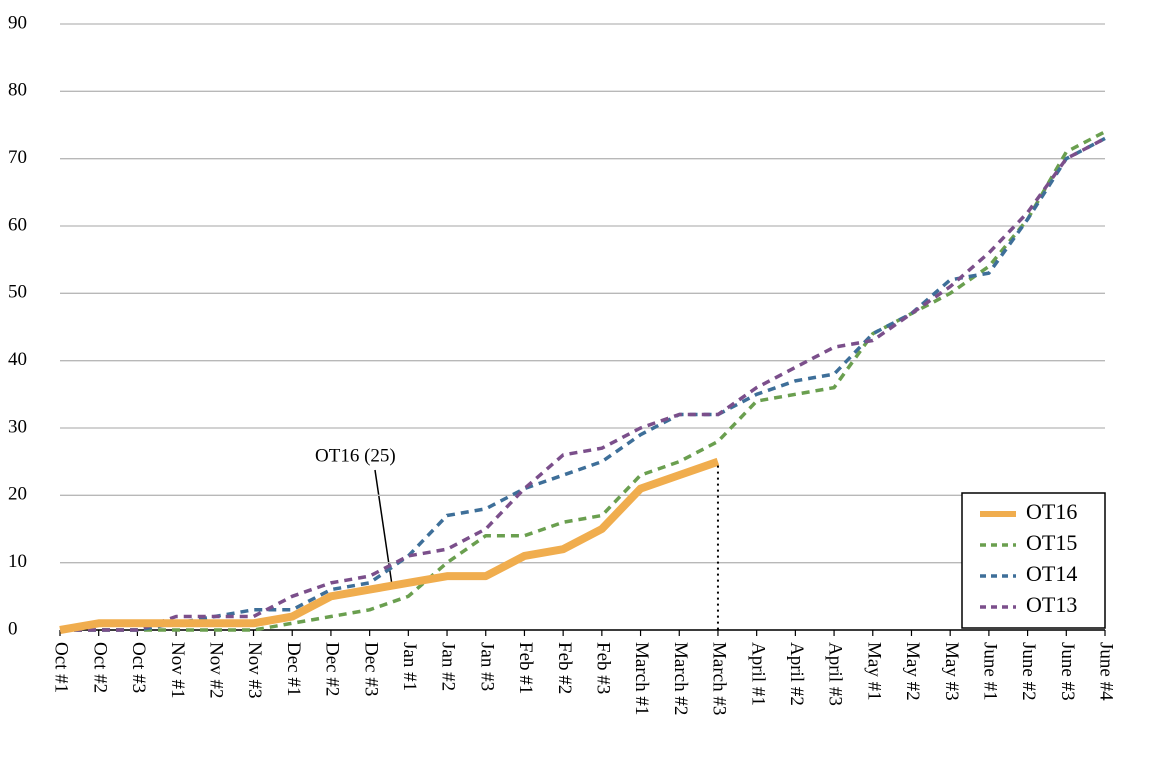  What do you see at coordinates (389, 545) in the screenshot?
I see `series-line` at bounding box center [389, 545].